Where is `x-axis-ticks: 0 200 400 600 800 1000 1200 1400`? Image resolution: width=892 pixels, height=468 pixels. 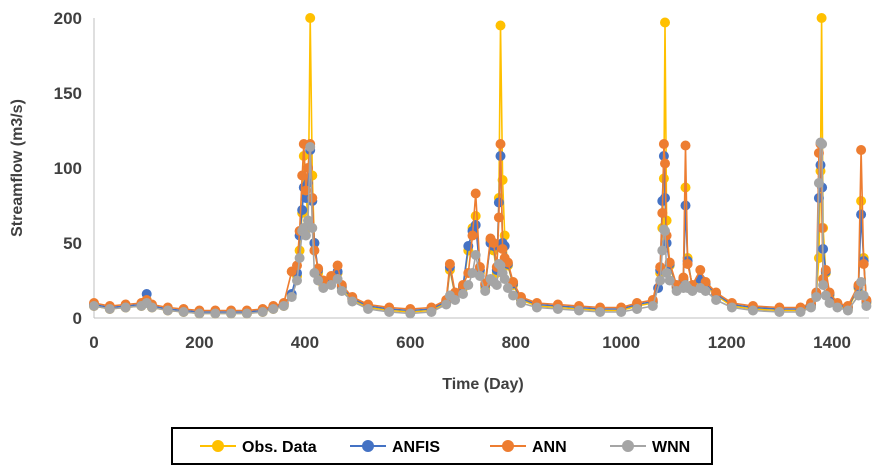 x-axis-ticks: 0 200 400 600 800 1000 1200 1400 is located at coordinates (470, 342).